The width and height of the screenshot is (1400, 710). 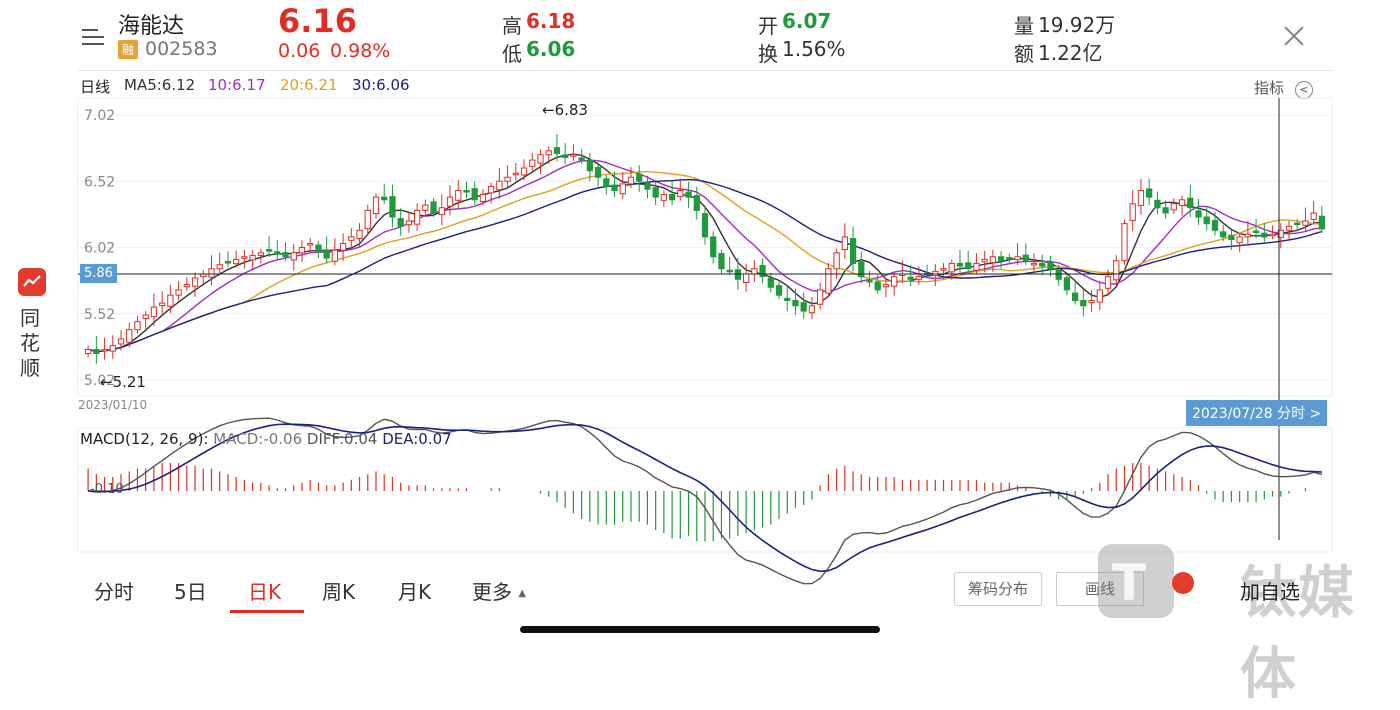 I want to click on tab-intraday: 分时, so click(x=114, y=592).